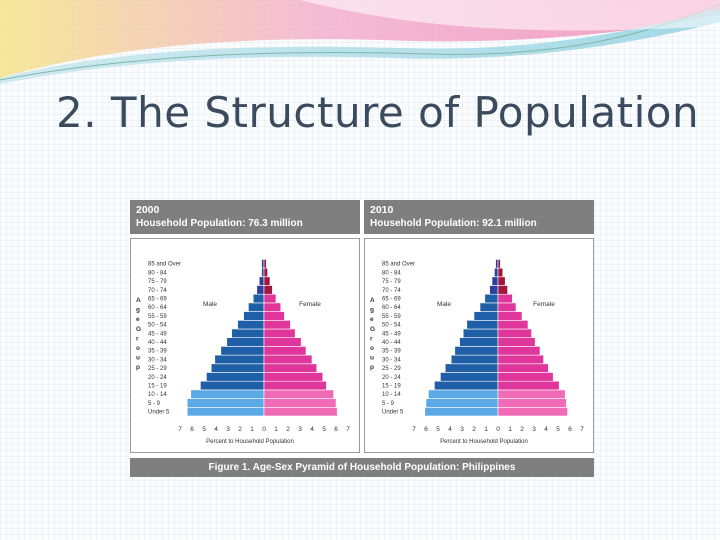  What do you see at coordinates (148, 210) in the screenshot?
I see `panel-title-2000: 2000` at bounding box center [148, 210].